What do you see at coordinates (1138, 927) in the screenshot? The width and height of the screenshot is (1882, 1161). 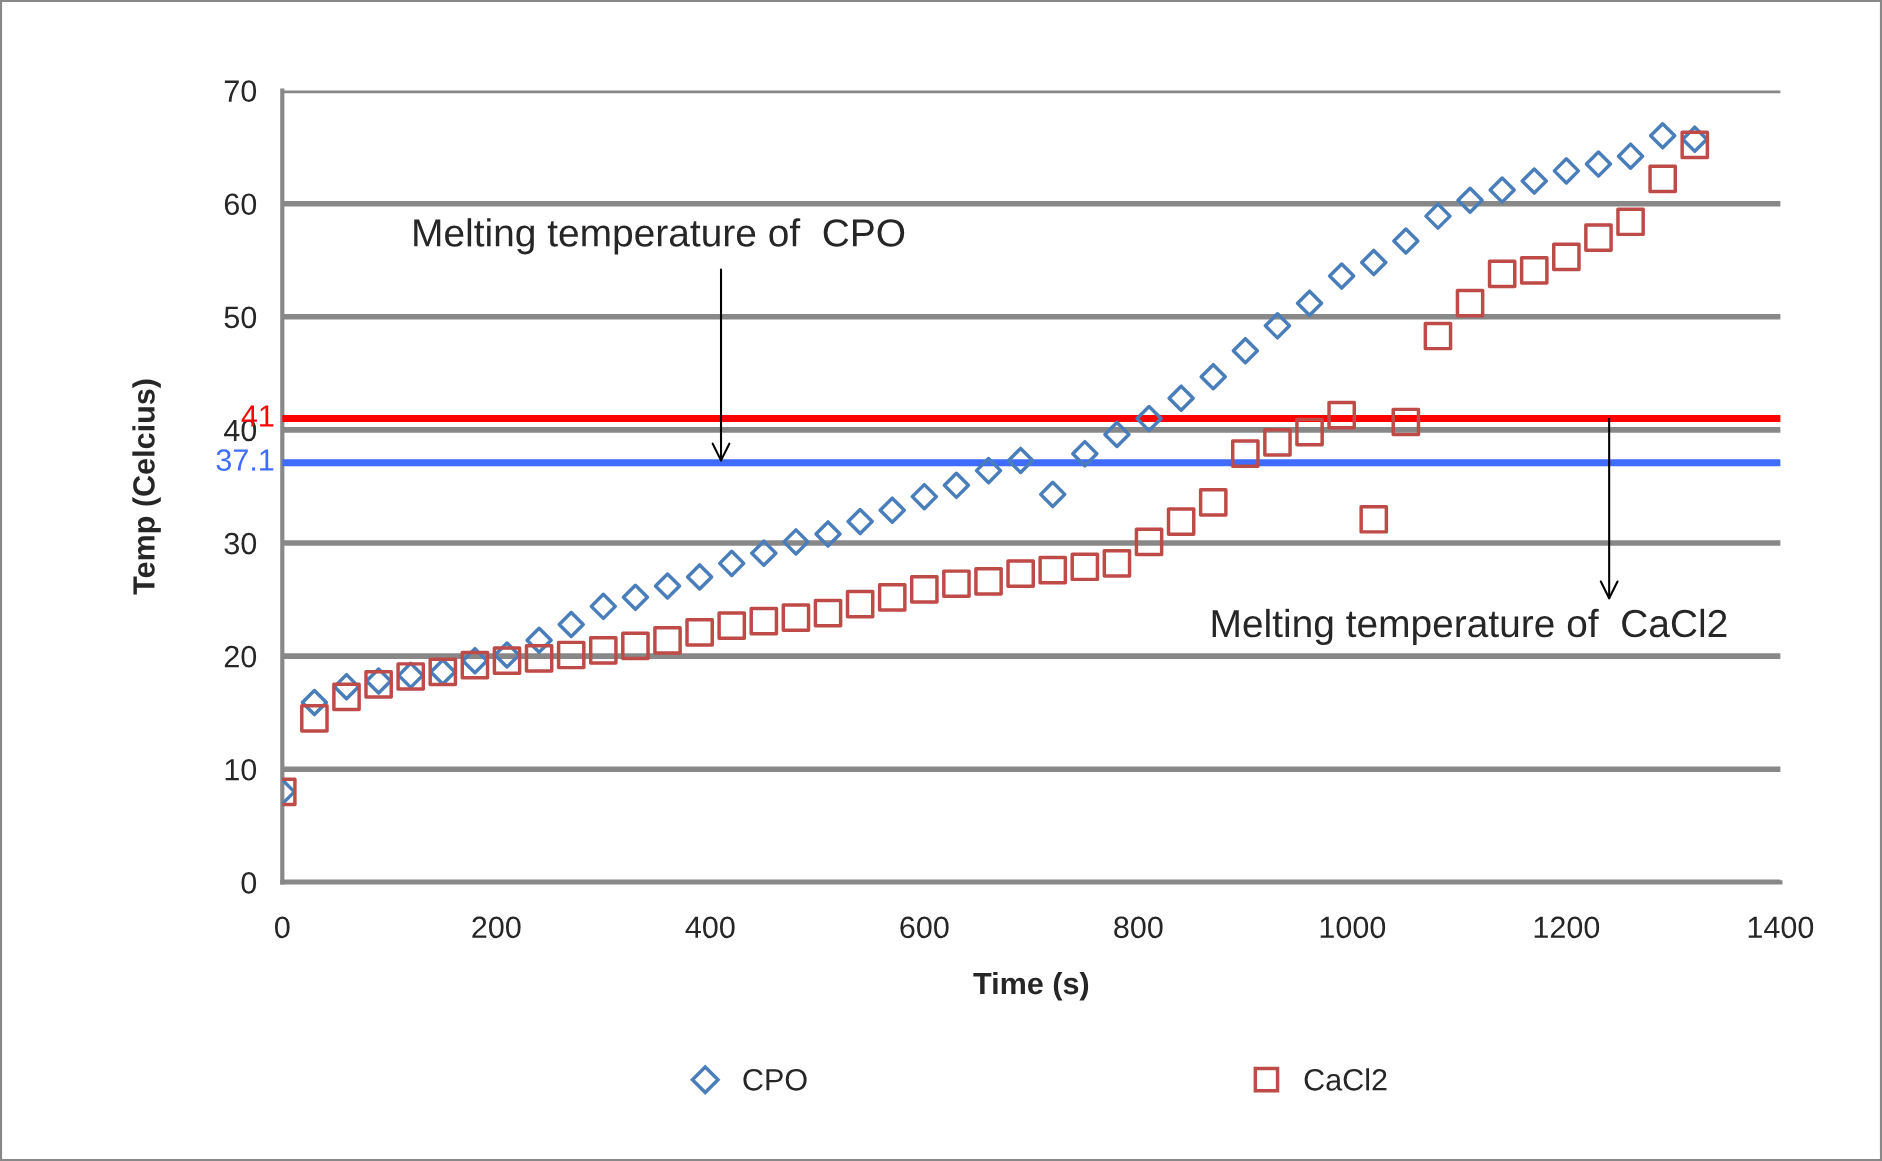 I see `x-tick-label: 800` at bounding box center [1138, 927].